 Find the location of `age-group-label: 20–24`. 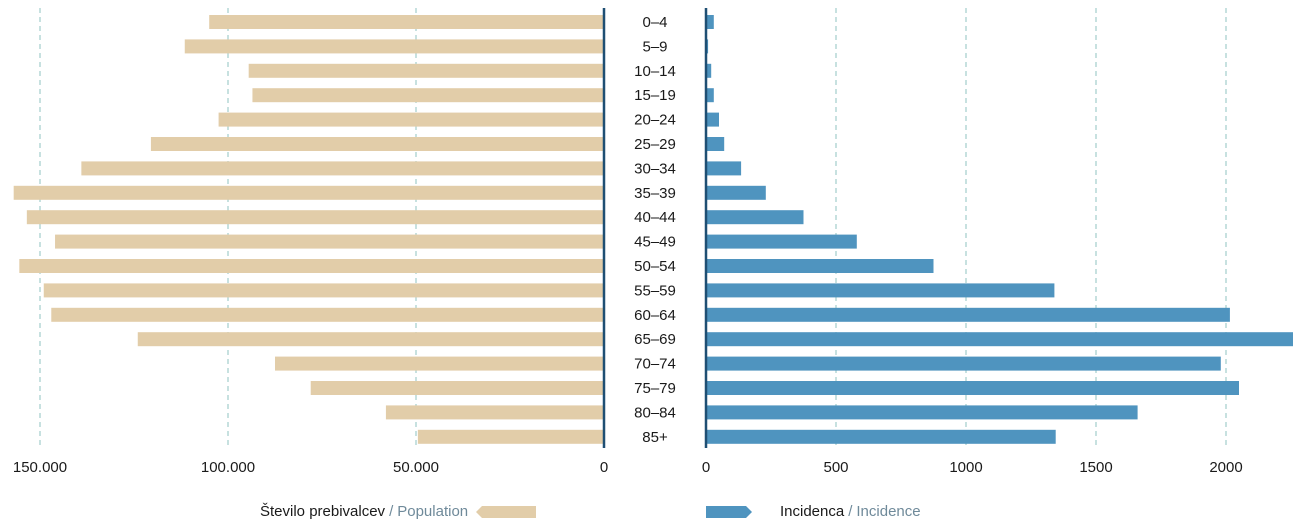

age-group-label: 20–24 is located at coordinates (655, 120).